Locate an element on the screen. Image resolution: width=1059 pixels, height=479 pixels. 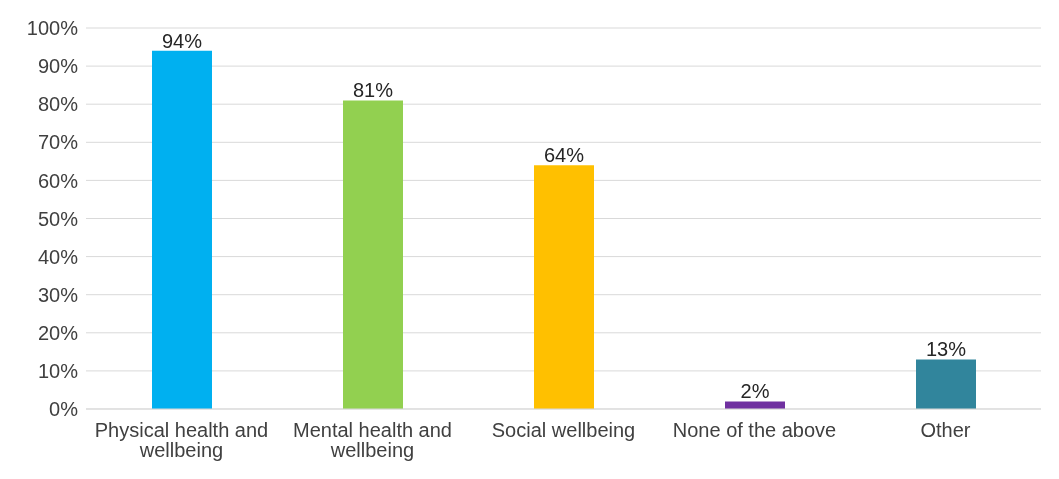
y-tick-label: 0% is located at coordinates (64, 409).